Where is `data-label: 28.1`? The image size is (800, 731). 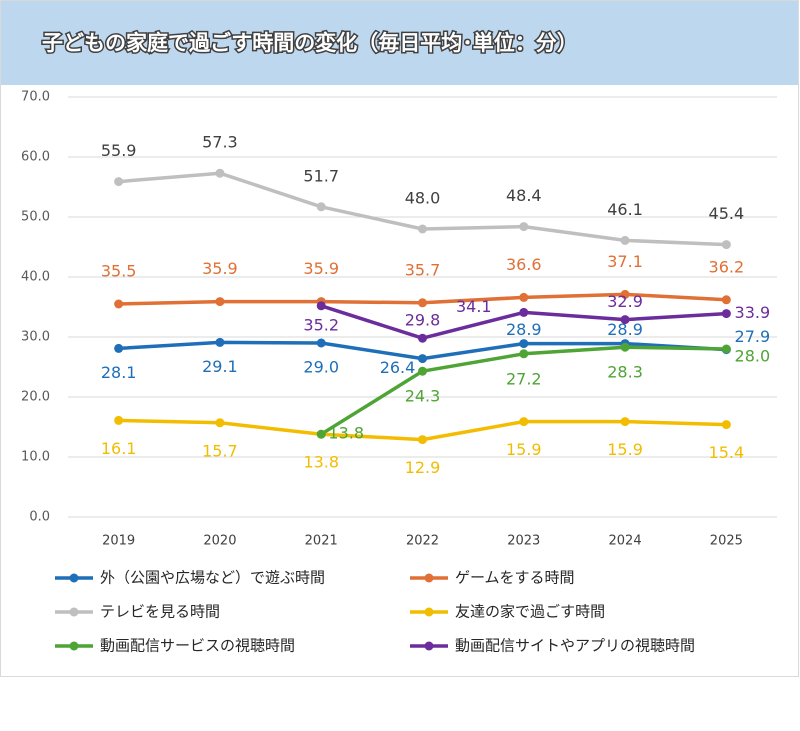
data-label: 28.1 is located at coordinates (119, 372).